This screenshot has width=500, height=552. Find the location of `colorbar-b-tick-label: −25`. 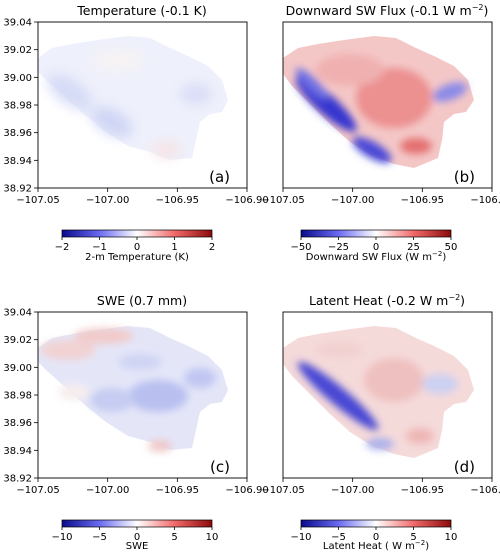

colorbar-b-tick-label: −25 is located at coordinates (338, 247).